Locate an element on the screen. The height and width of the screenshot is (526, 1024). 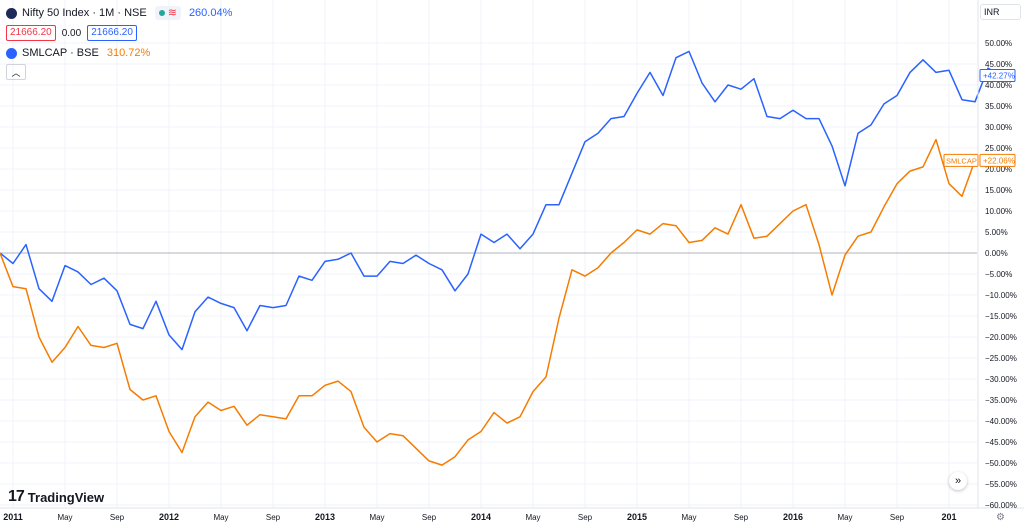
series-name-tag-text: SMLCAP is located at coordinates (961, 160).